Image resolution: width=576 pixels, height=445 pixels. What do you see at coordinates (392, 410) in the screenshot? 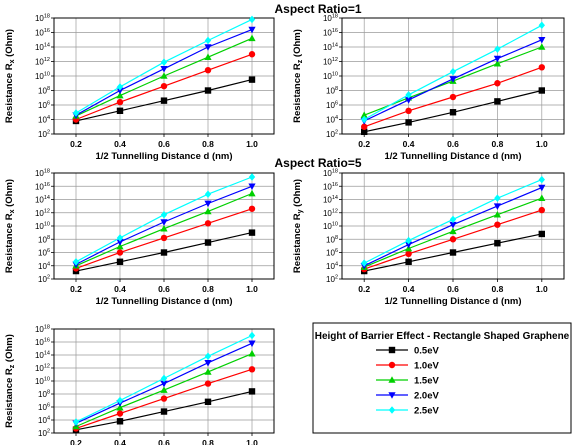
I see `legend-marker-2.5eV` at bounding box center [392, 410].